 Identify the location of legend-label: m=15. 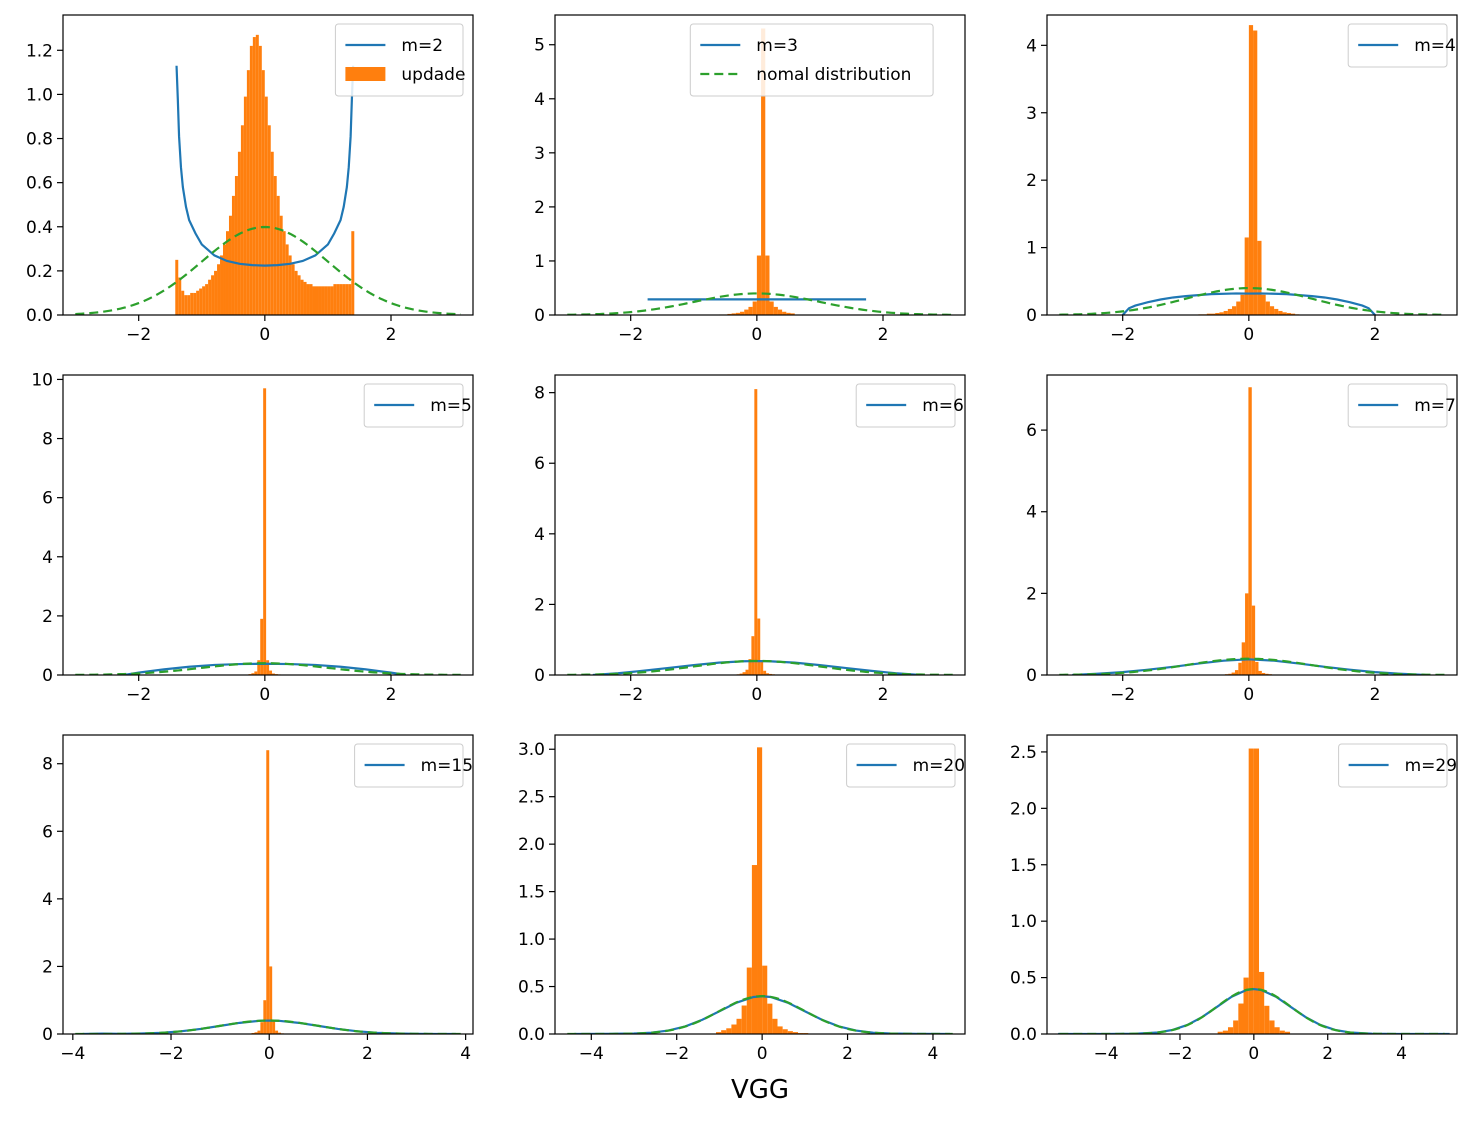
(447, 766).